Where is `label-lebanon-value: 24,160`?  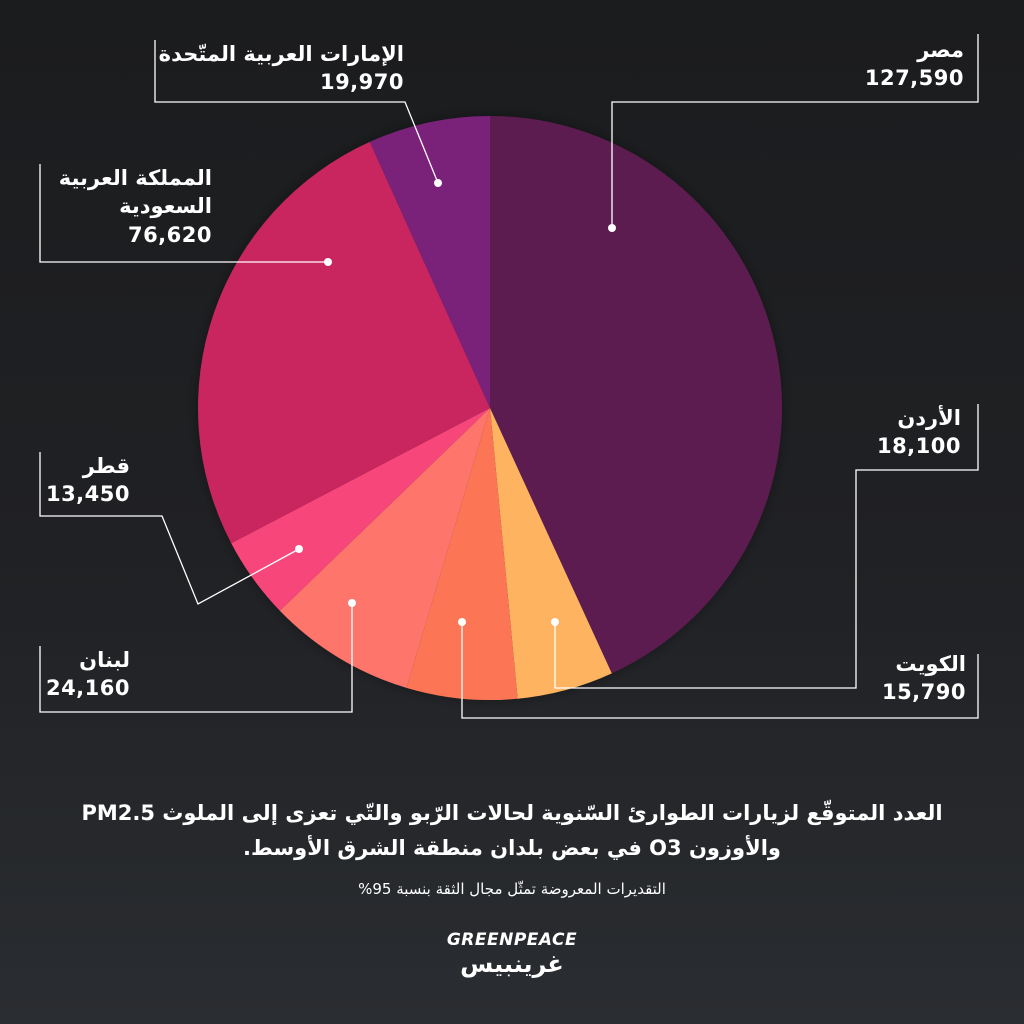
label-lebanon-value: 24,160 is located at coordinates (87, 688).